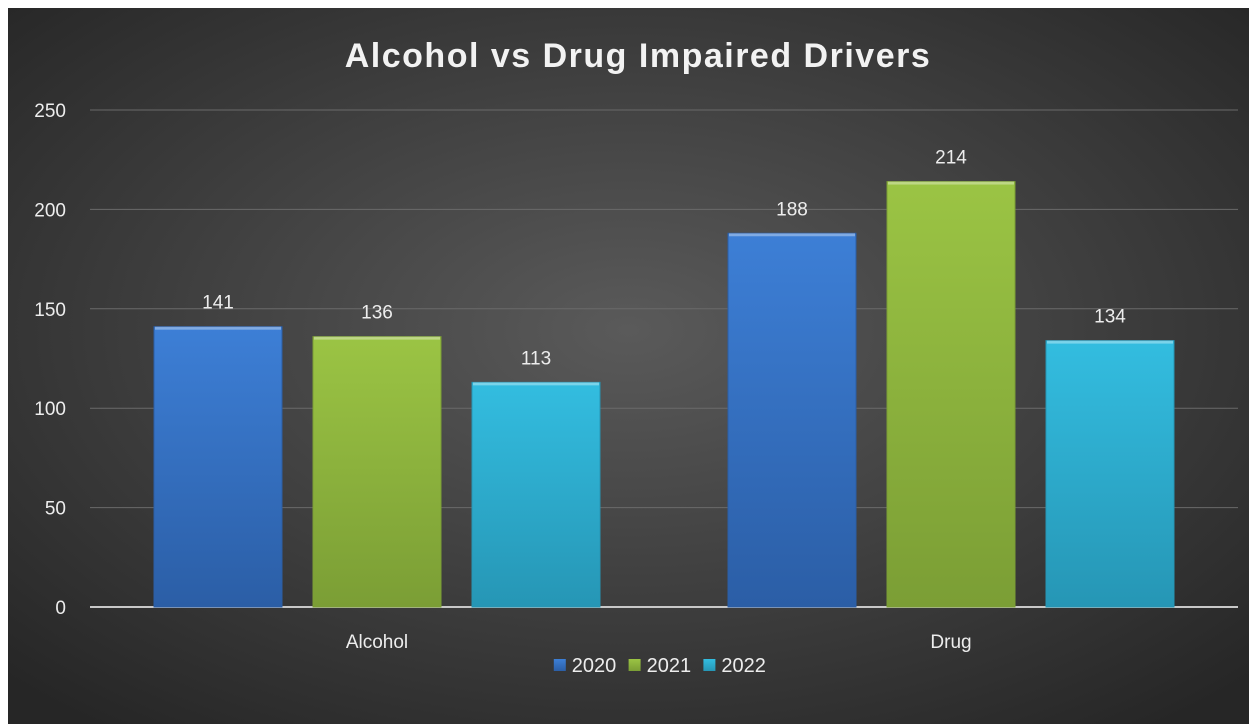 The height and width of the screenshot is (728, 1249). I want to click on y-tick-label: 100, so click(50, 409).